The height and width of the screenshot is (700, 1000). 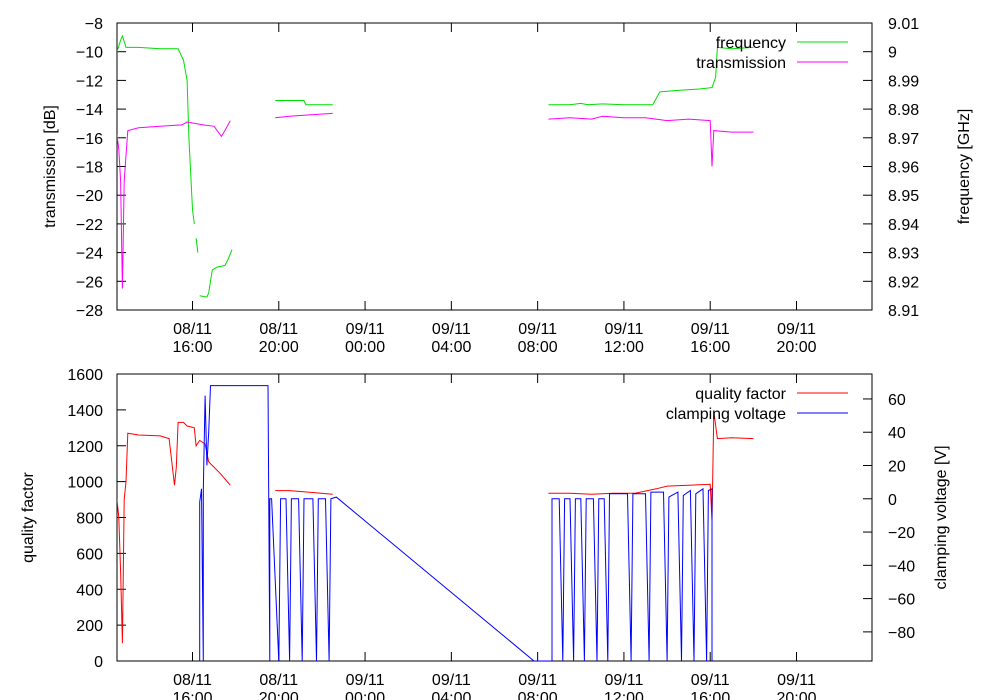 What do you see at coordinates (89, 139) in the screenshot?
I see `y-left-tick-label: −16` at bounding box center [89, 139].